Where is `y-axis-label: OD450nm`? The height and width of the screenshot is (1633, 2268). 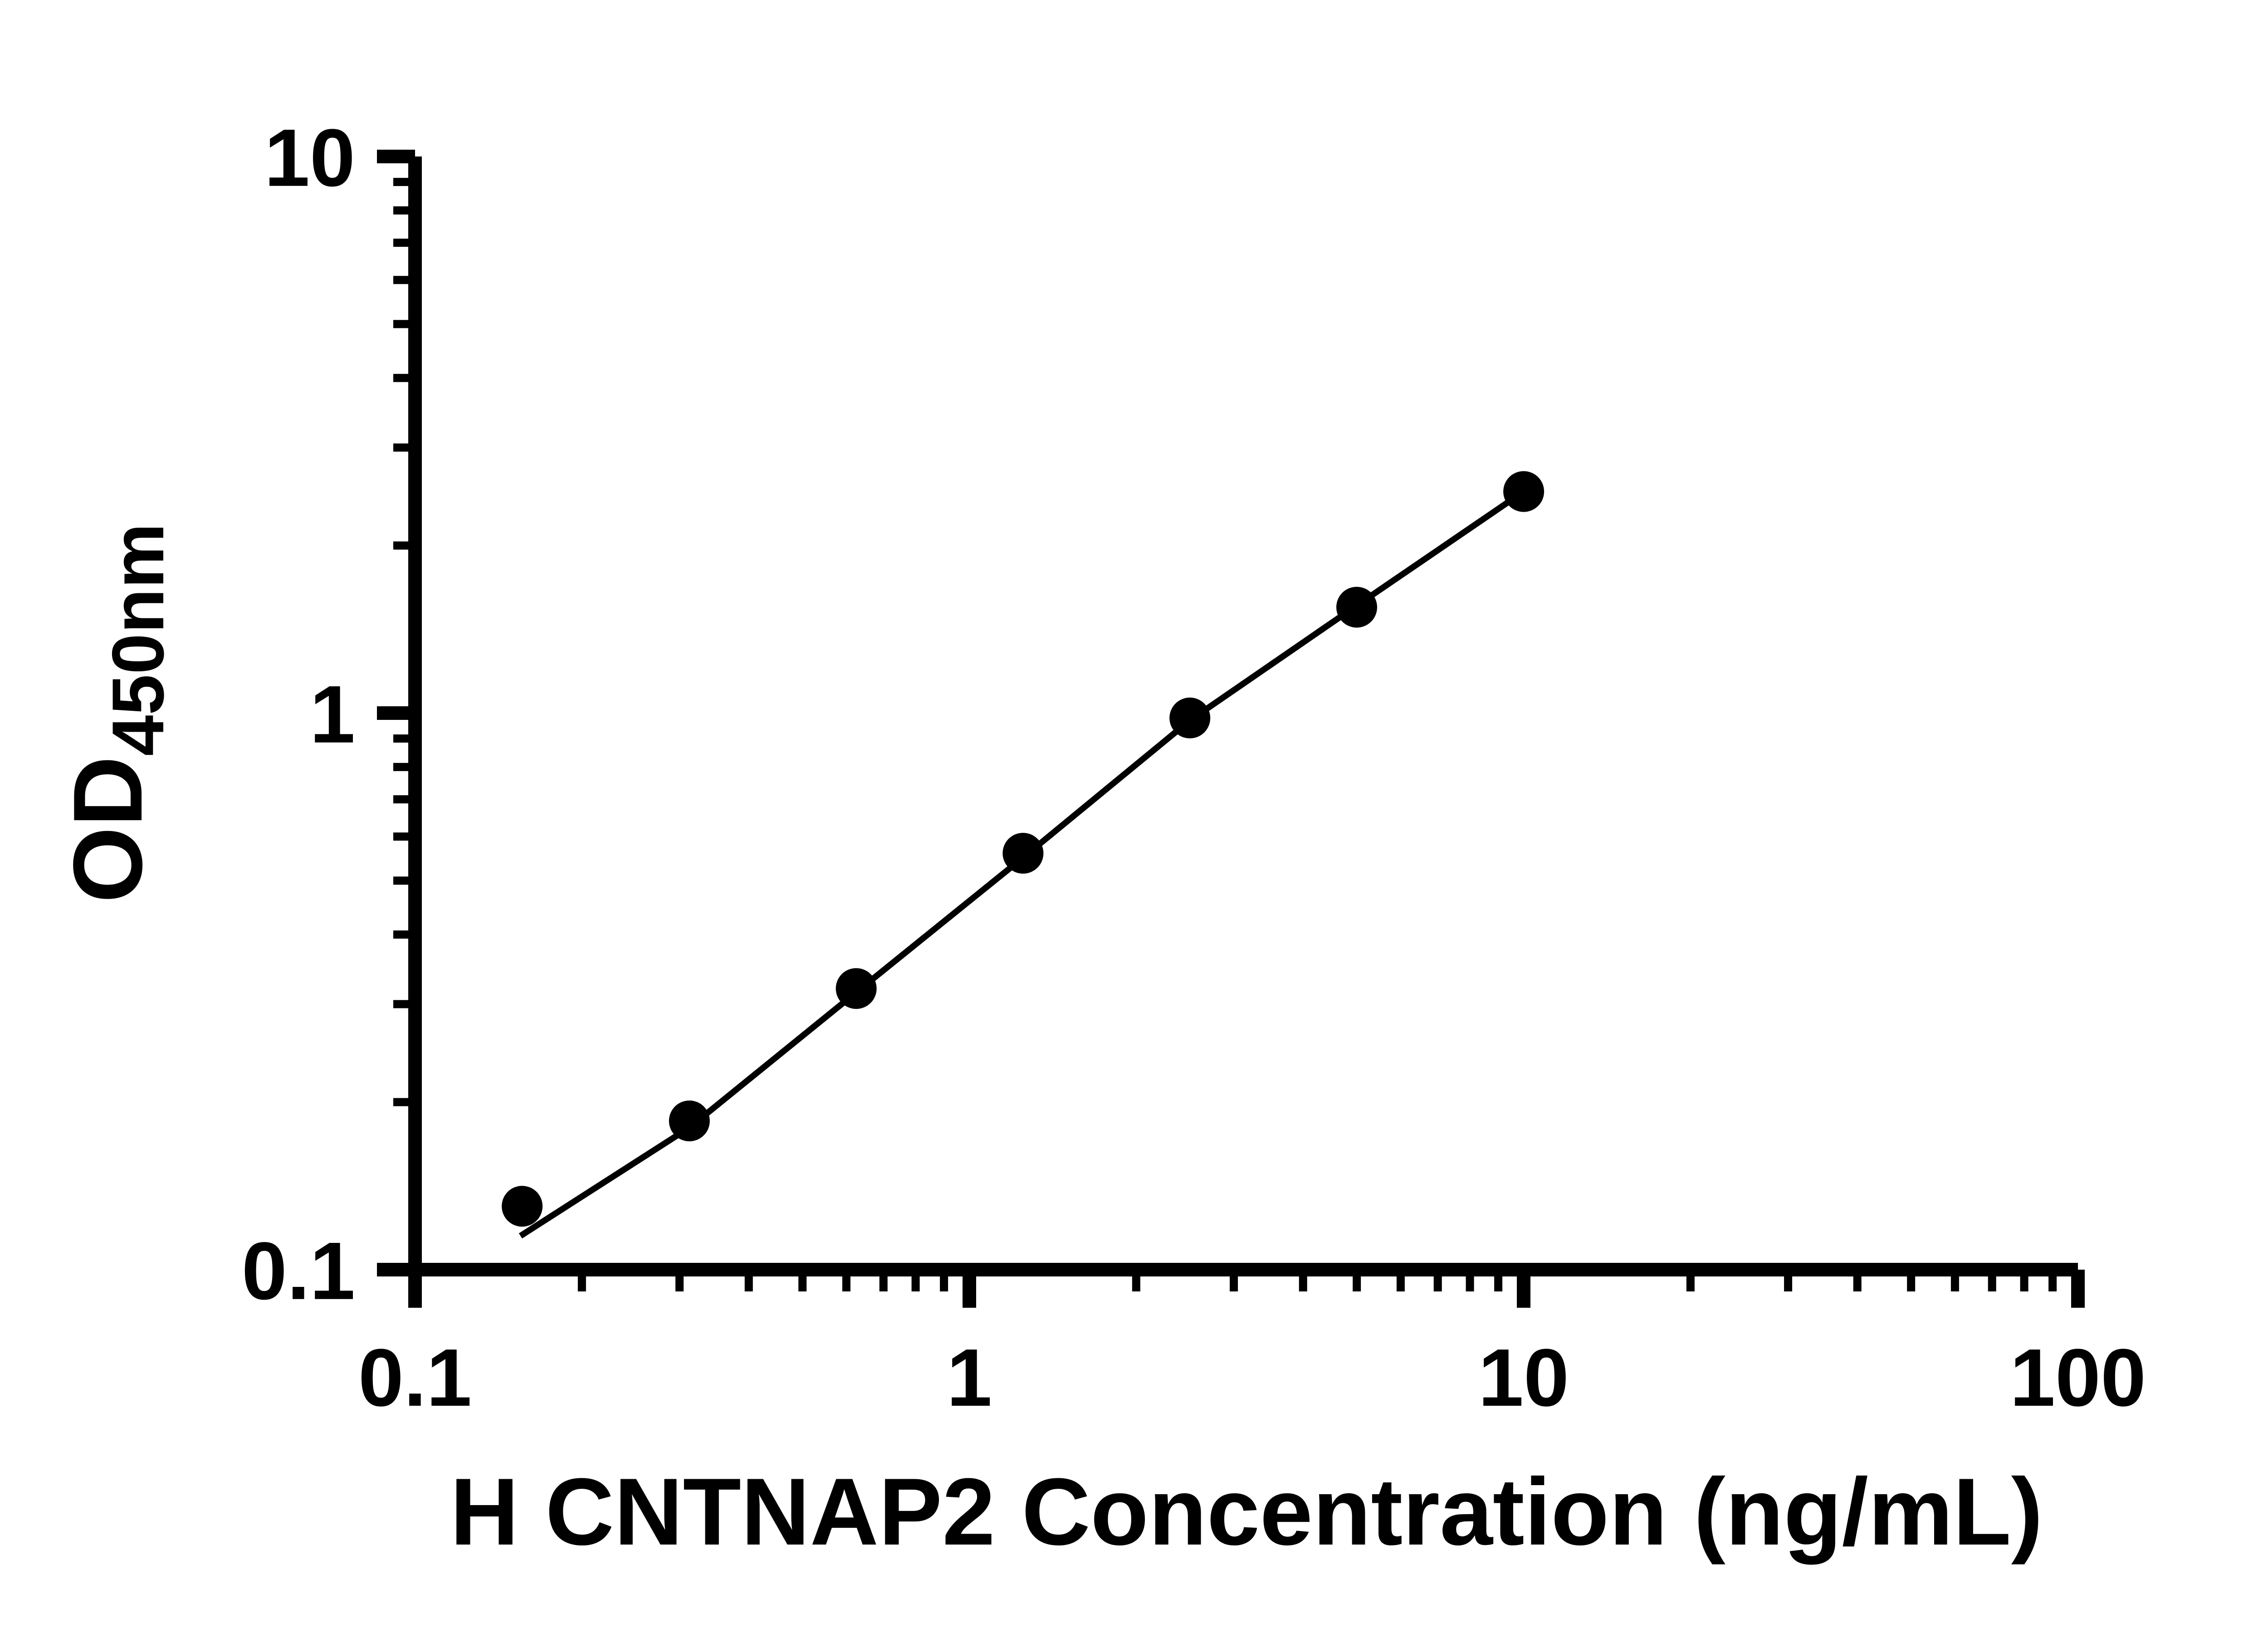 y-axis-label: OD450nm is located at coordinates (116, 713).